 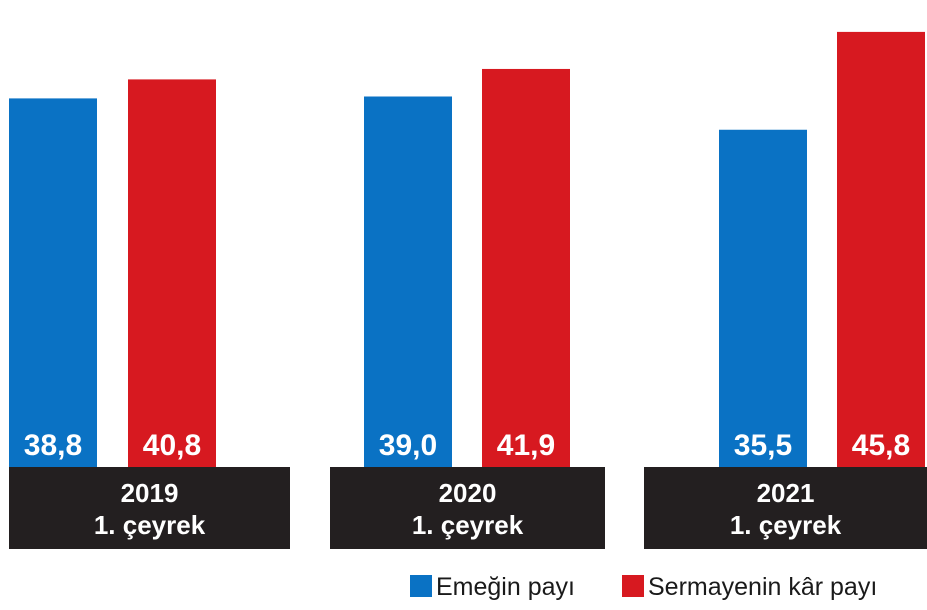 I want to click on bar-value-label: 45,8, so click(x=881, y=445).